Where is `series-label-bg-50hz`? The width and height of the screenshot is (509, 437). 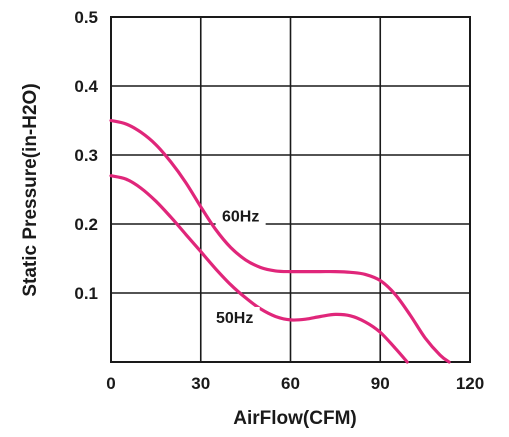 series-label-bg-50hz is located at coordinates (234, 316).